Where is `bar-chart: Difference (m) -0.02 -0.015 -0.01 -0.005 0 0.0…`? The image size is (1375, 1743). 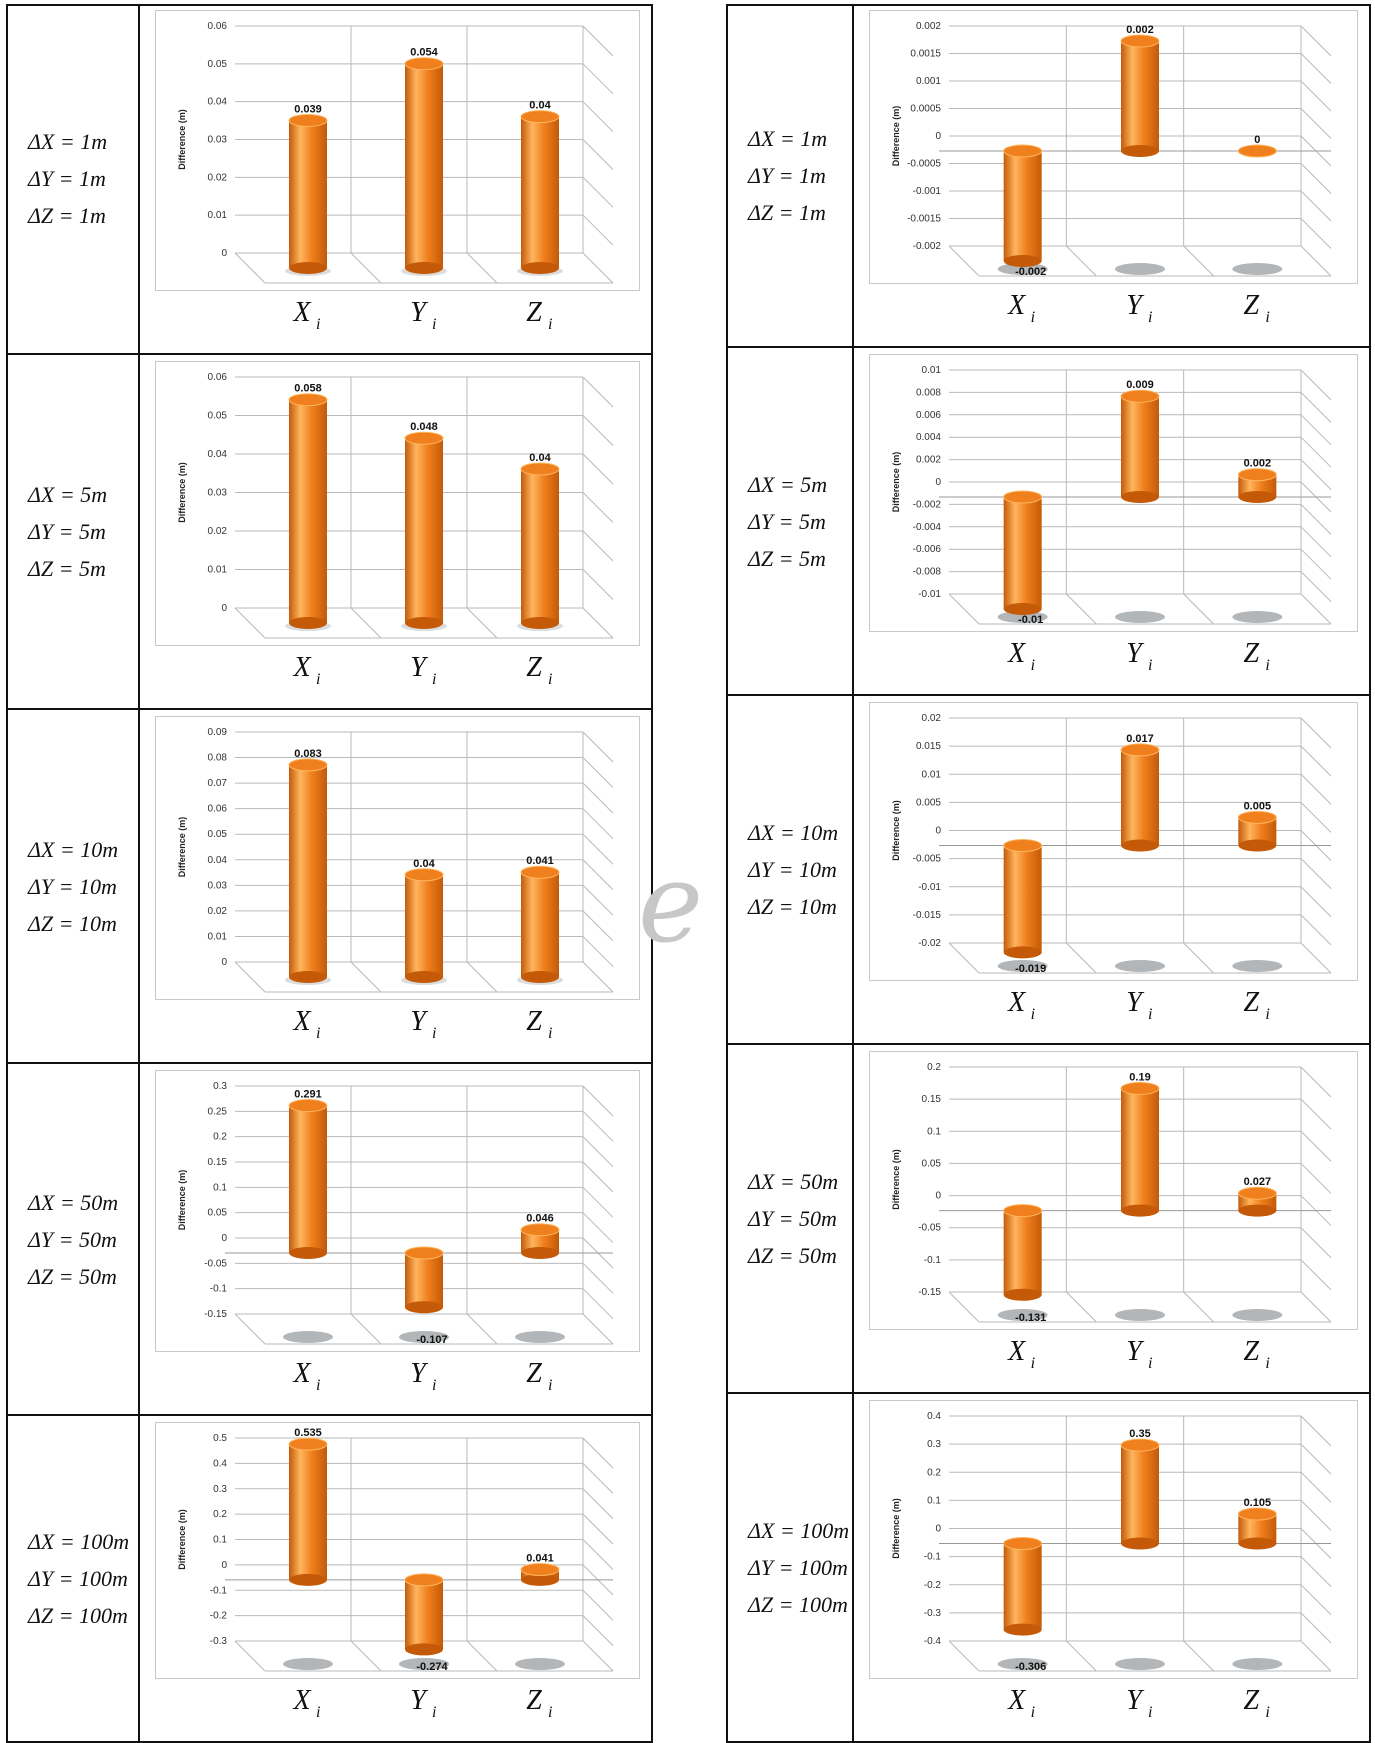 bar-chart: Difference (m) -0.02 -0.015 -0.01 -0.005 0 0.0… is located at coordinates (1111, 868).